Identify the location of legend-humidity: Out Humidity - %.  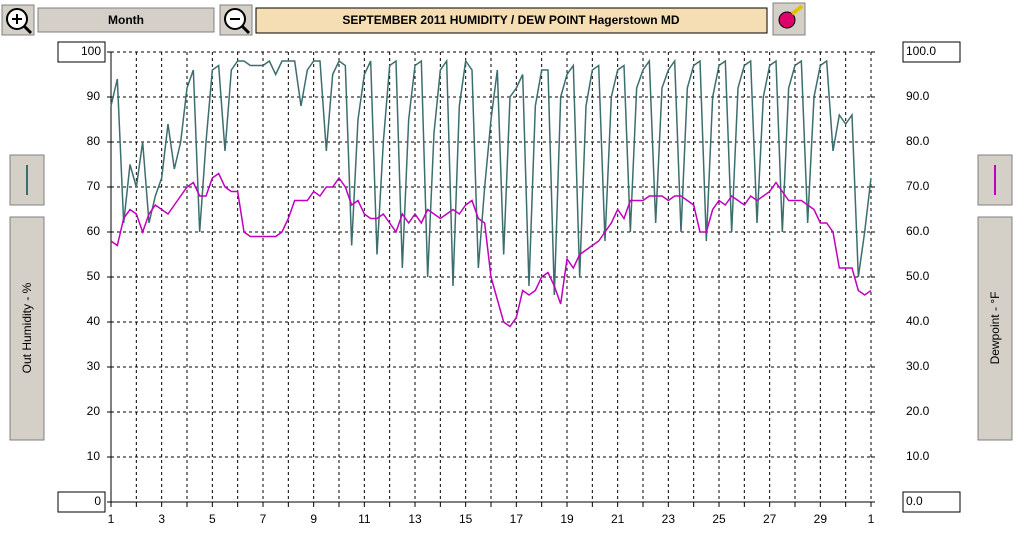
(27, 297).